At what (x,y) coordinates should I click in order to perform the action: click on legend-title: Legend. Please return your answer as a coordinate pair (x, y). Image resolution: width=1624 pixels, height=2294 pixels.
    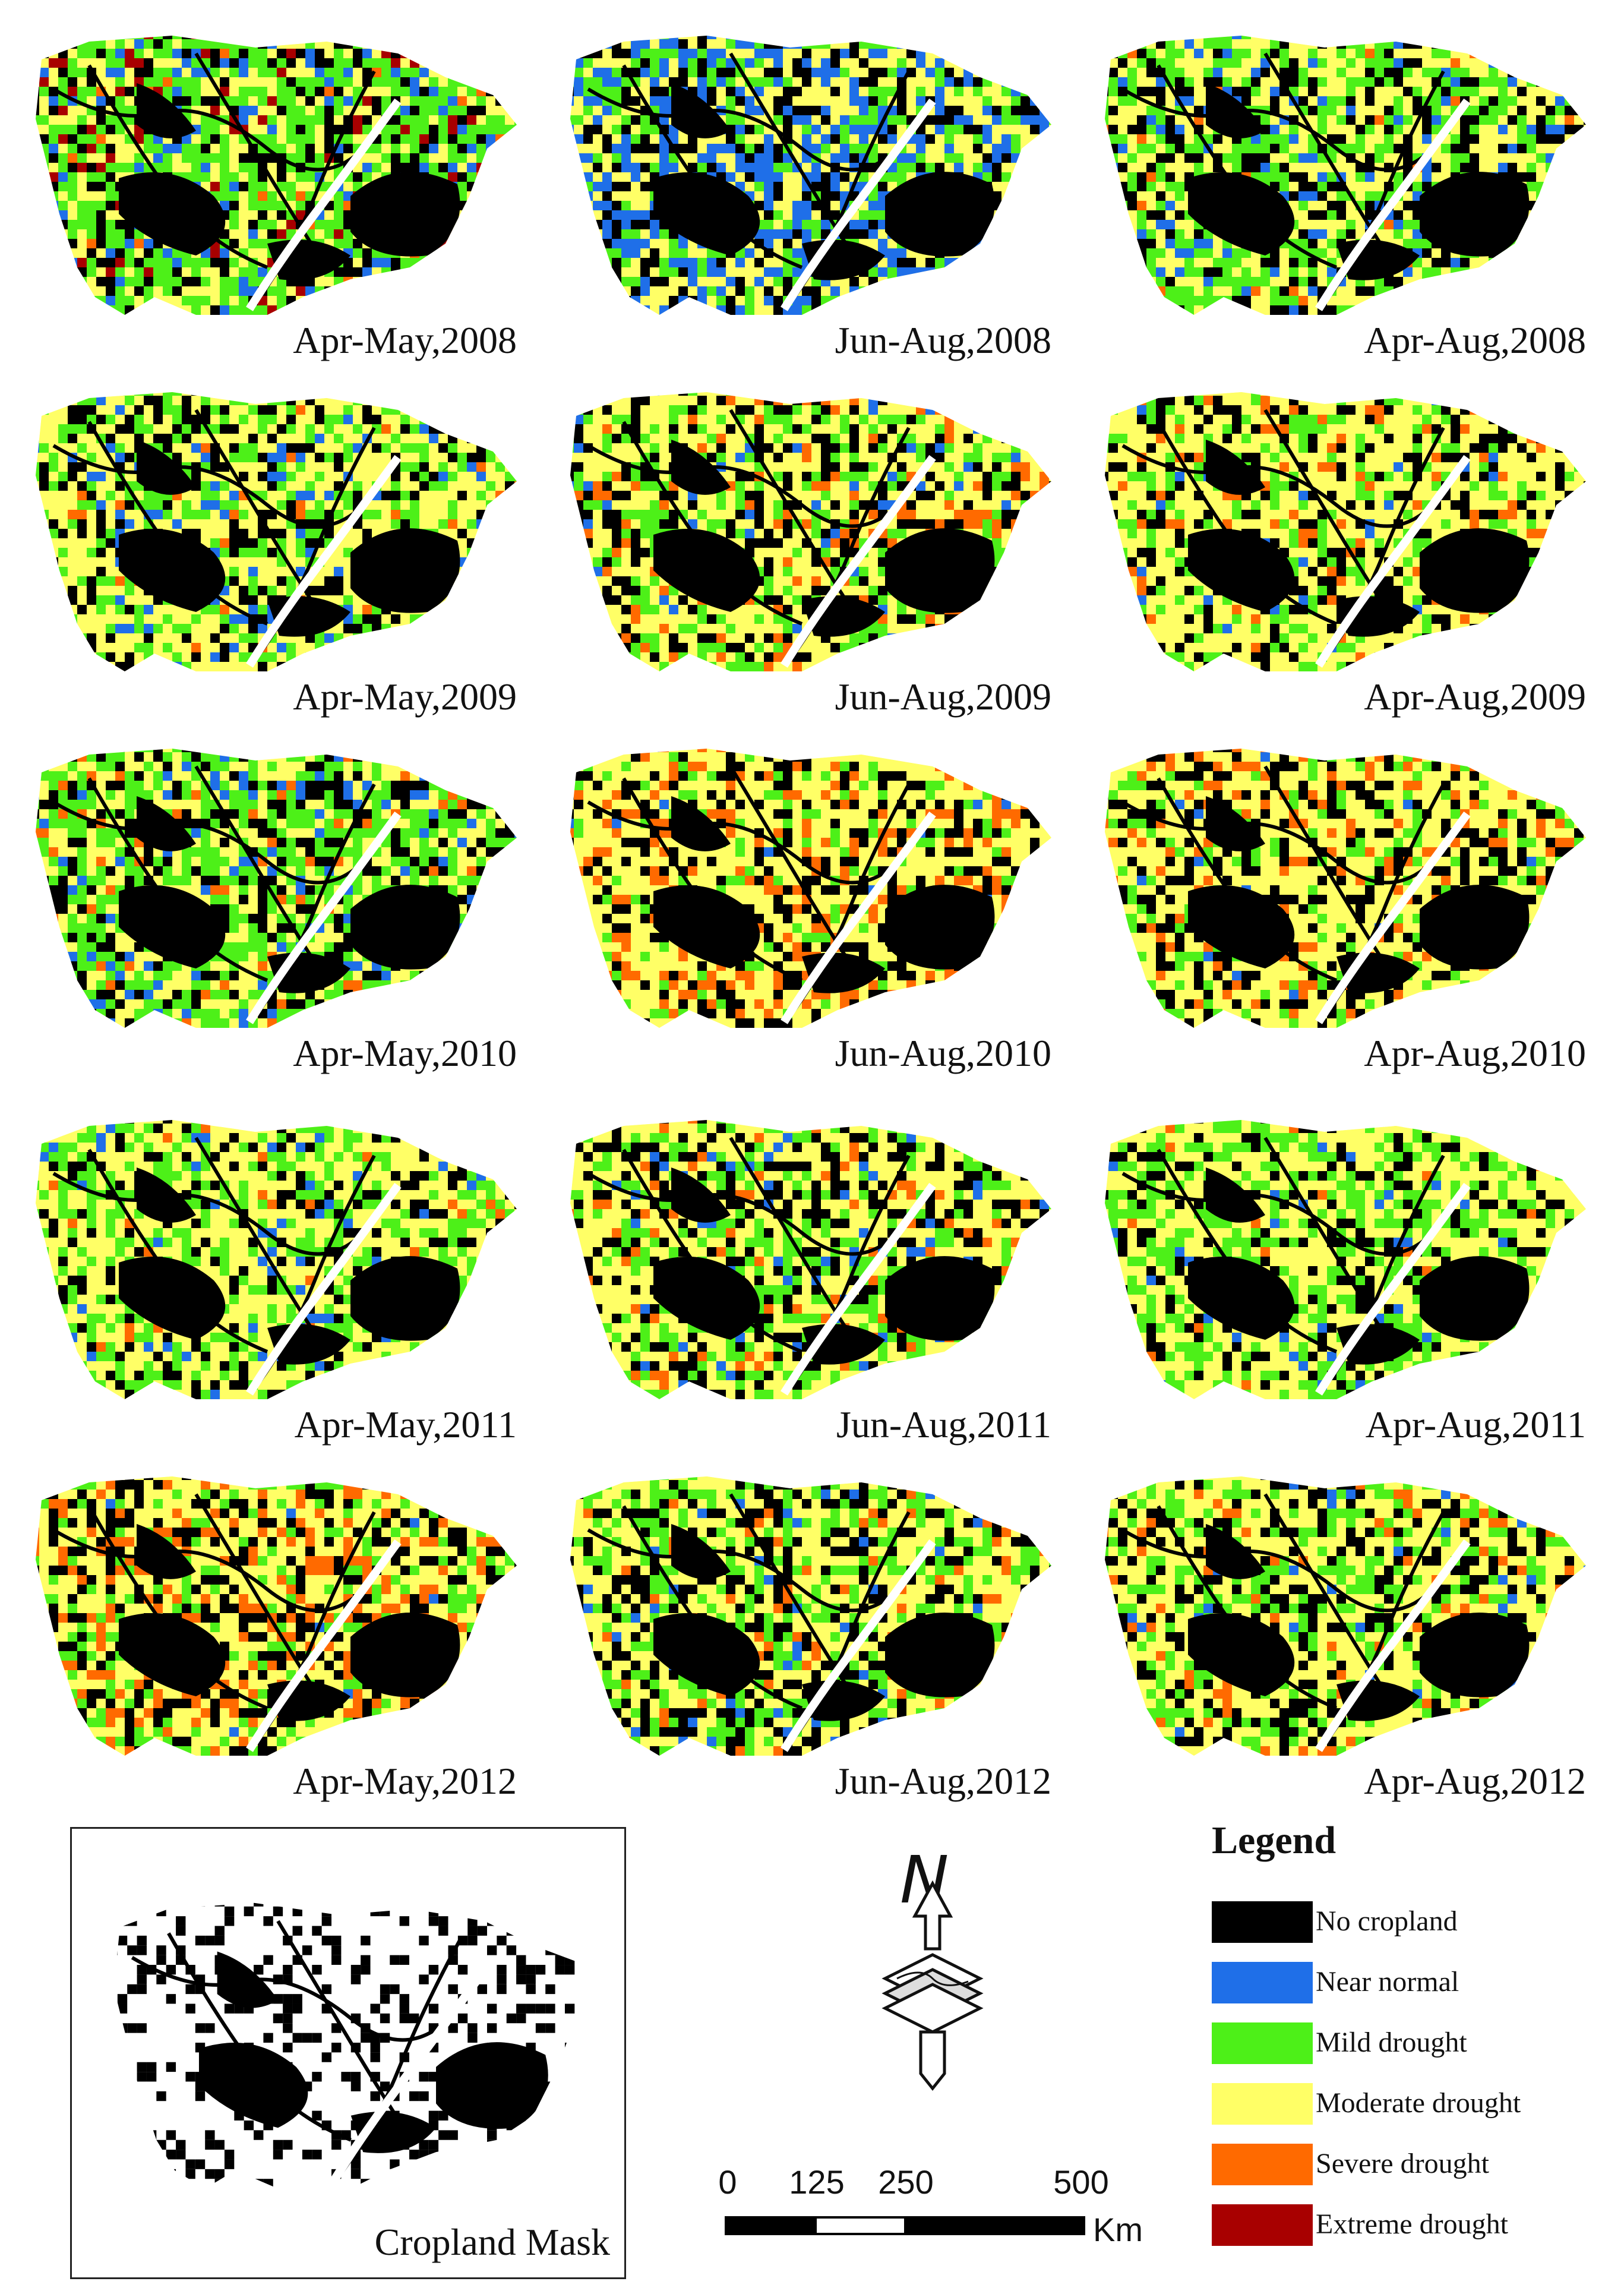
    Looking at the image, I should click on (1274, 1840).